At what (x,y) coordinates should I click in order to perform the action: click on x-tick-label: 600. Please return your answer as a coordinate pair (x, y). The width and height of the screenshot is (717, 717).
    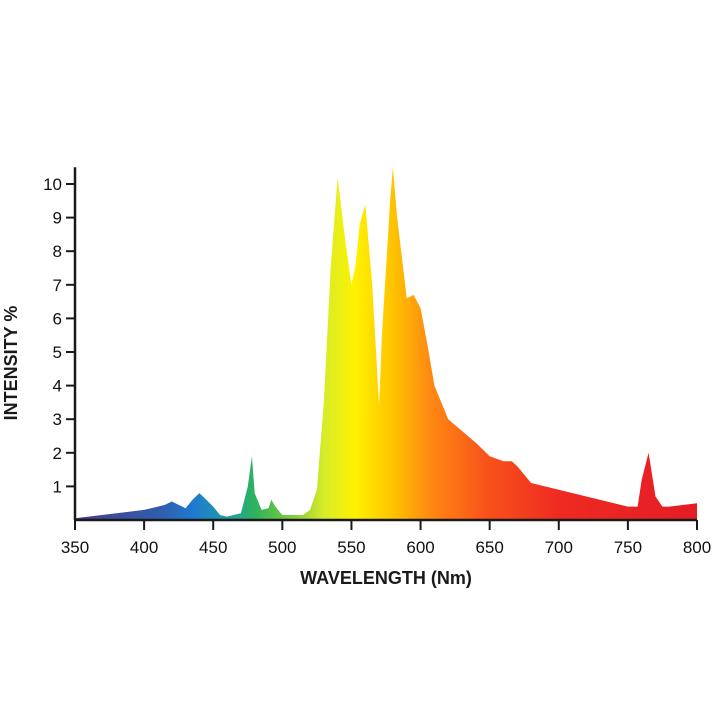
    Looking at the image, I should click on (420, 547).